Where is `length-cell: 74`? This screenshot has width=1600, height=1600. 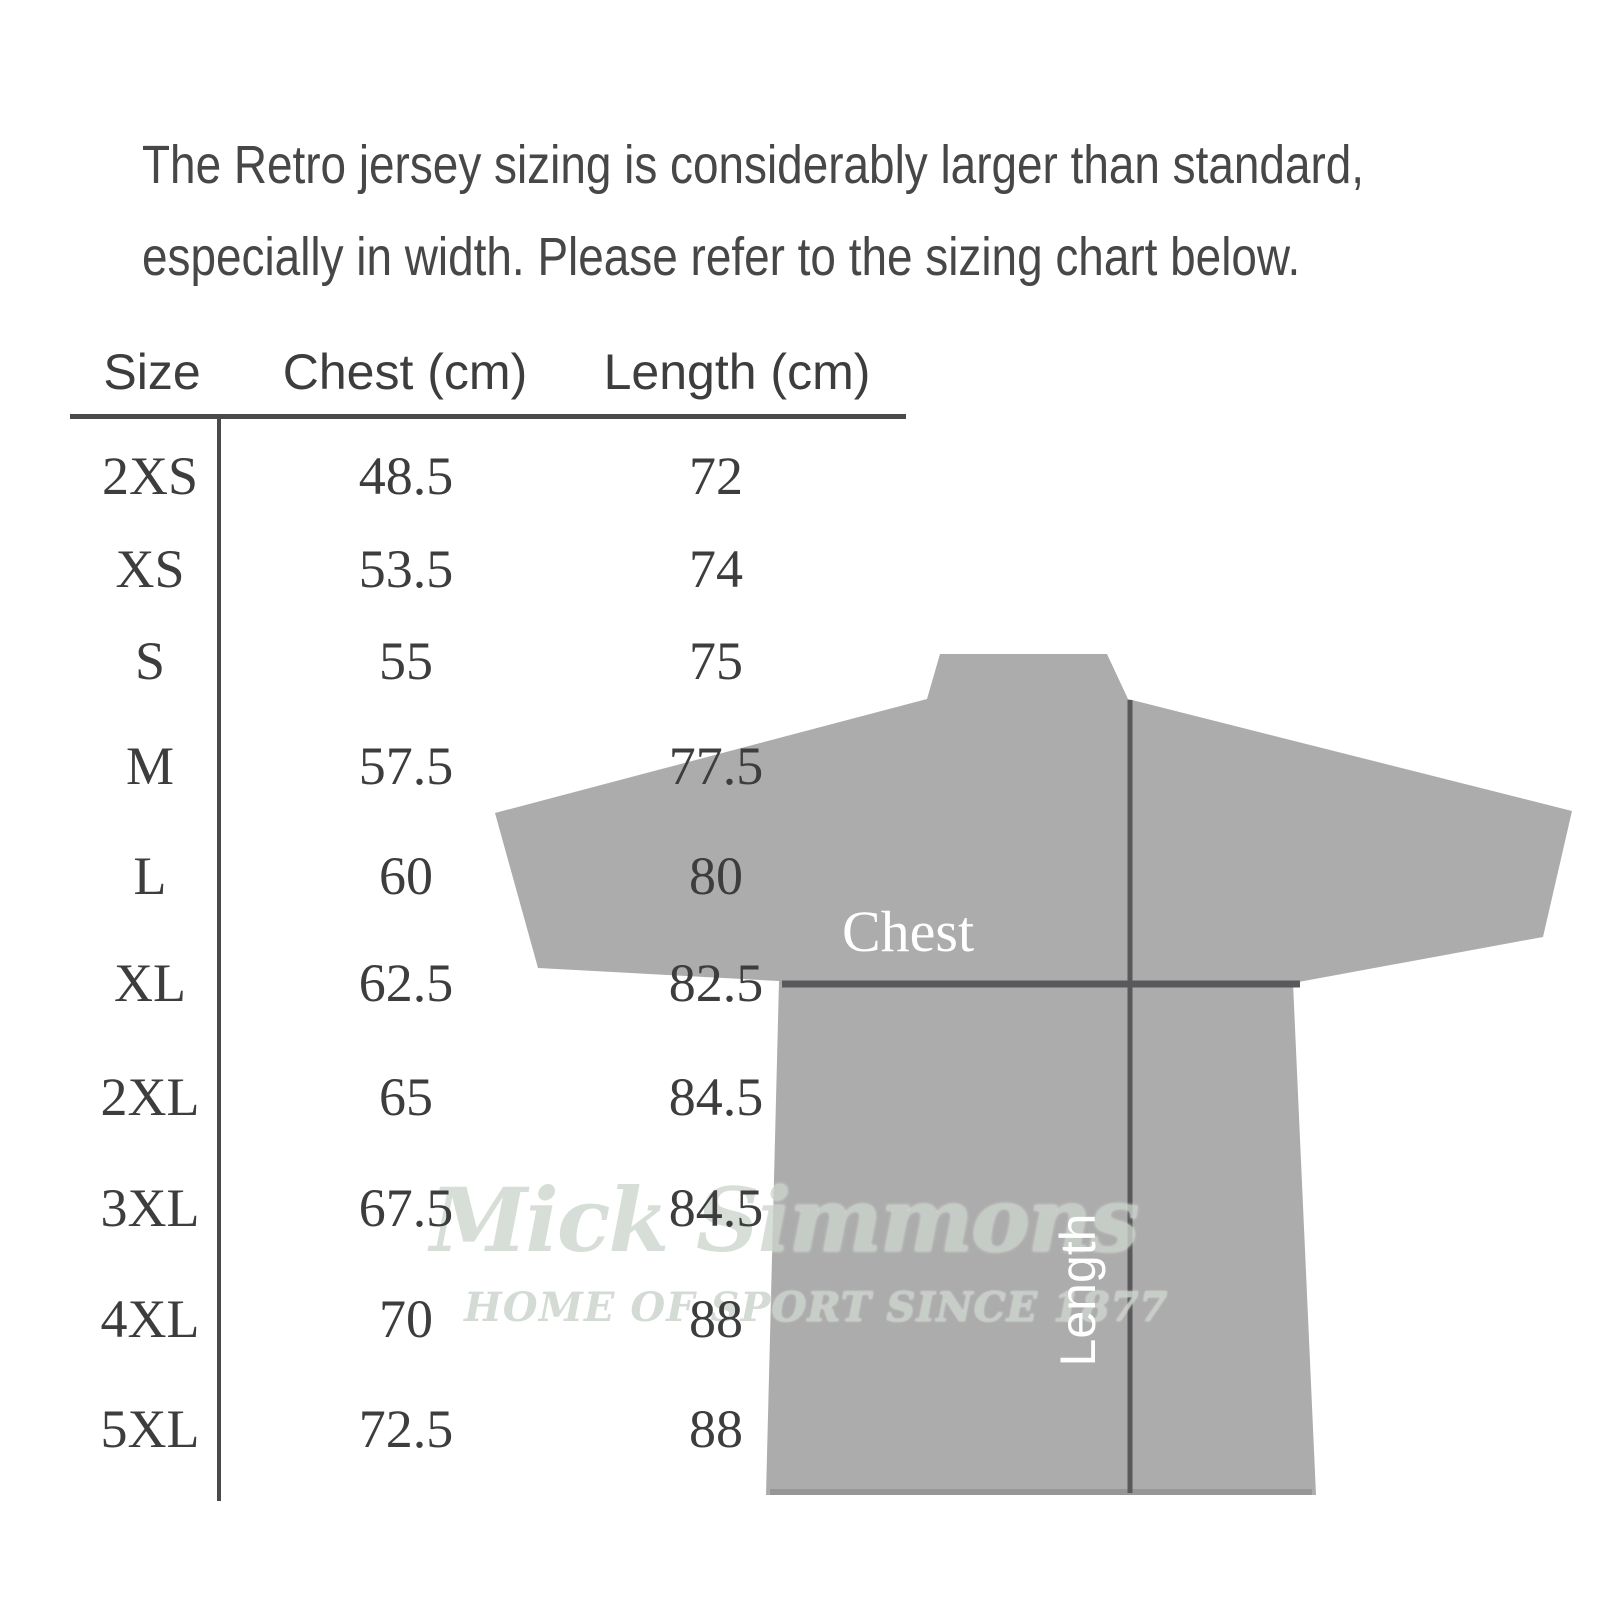 length-cell: 74 is located at coordinates (716, 569).